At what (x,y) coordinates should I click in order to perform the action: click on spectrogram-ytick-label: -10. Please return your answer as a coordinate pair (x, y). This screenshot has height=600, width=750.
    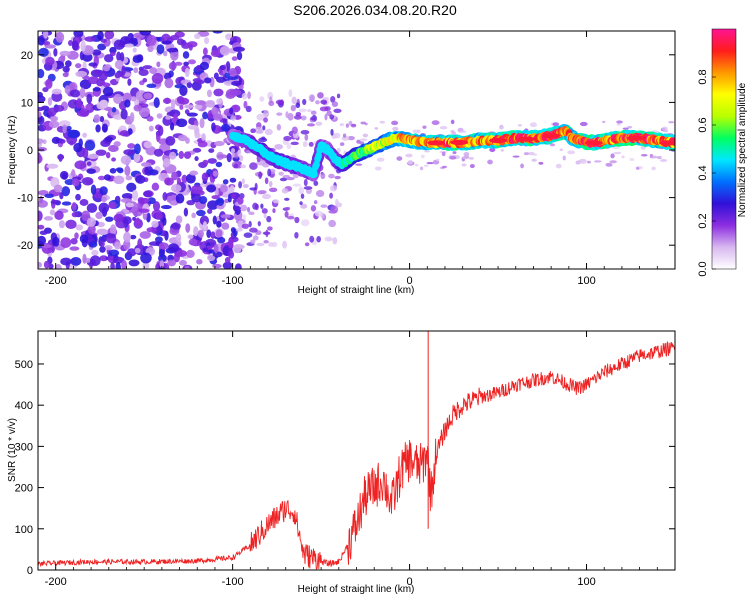
    Looking at the image, I should click on (25, 199).